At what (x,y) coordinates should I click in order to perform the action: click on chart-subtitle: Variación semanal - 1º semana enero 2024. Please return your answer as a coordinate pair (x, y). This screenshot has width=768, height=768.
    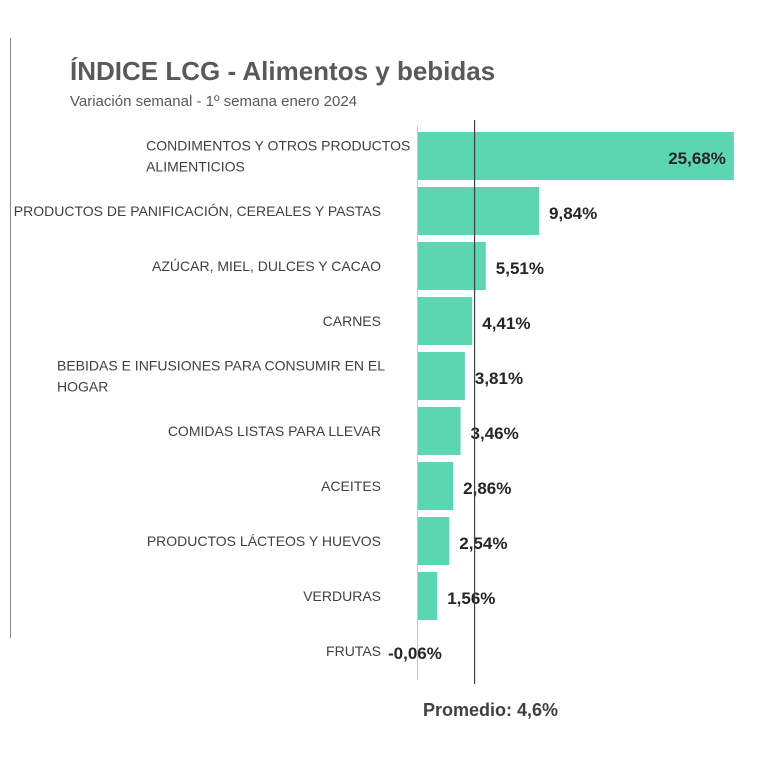
    Looking at the image, I should click on (214, 101).